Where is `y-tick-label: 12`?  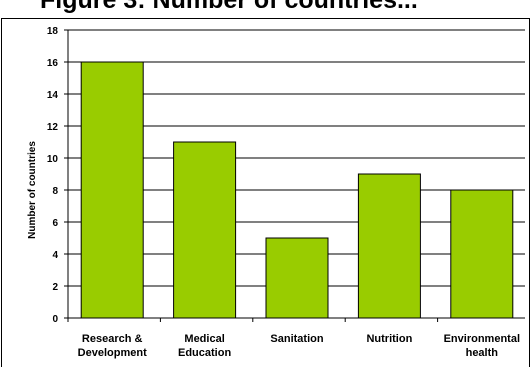
y-tick-label: 12 is located at coordinates (53, 127).